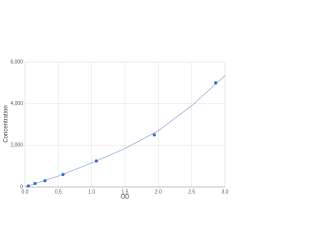  I want to click on x-tick-label: 1.0, so click(91, 192).